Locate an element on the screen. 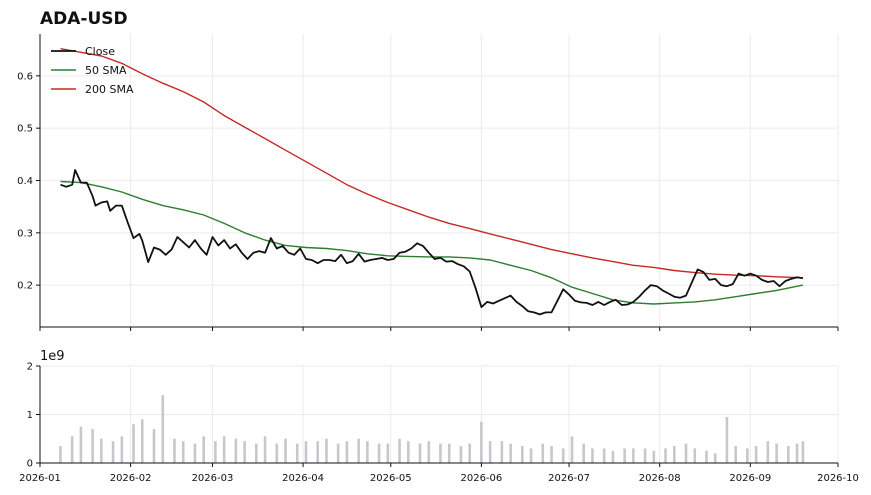  volume-multiplier-label: 1e9 is located at coordinates (52, 356).